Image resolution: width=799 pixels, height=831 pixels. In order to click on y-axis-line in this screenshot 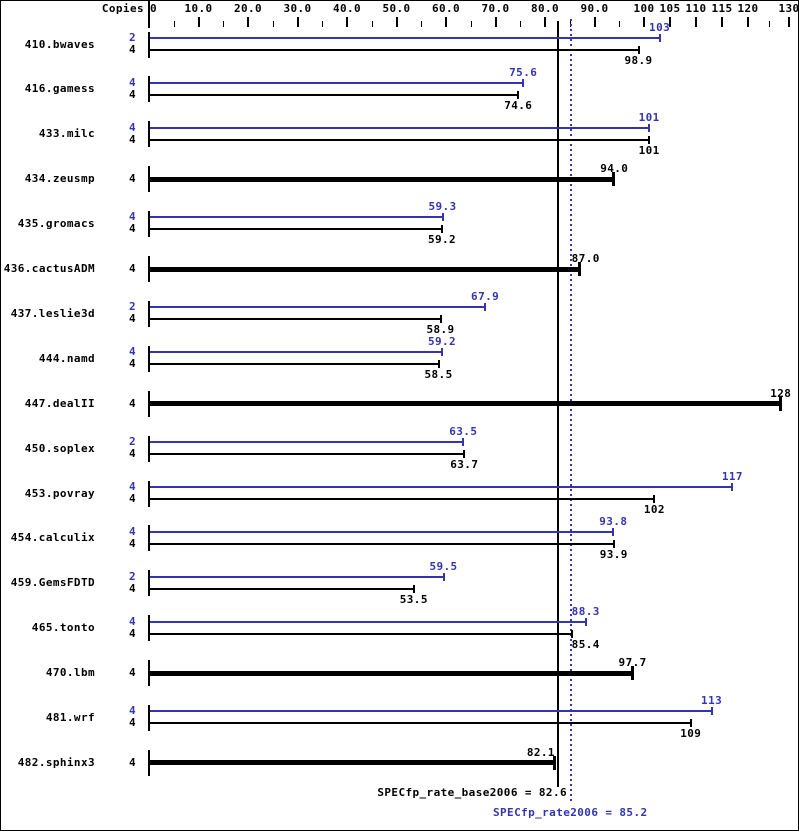, I will do `click(149, 14)`.